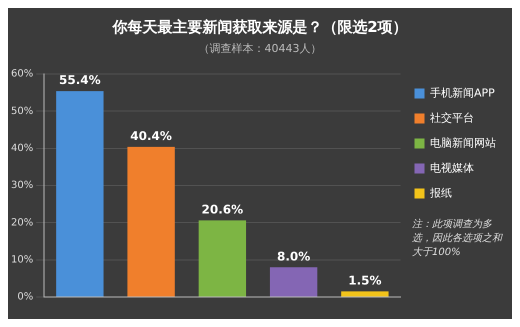 The height and width of the screenshot is (327, 520). What do you see at coordinates (151, 135) in the screenshot?
I see `text: 40.4%` at bounding box center [151, 135].